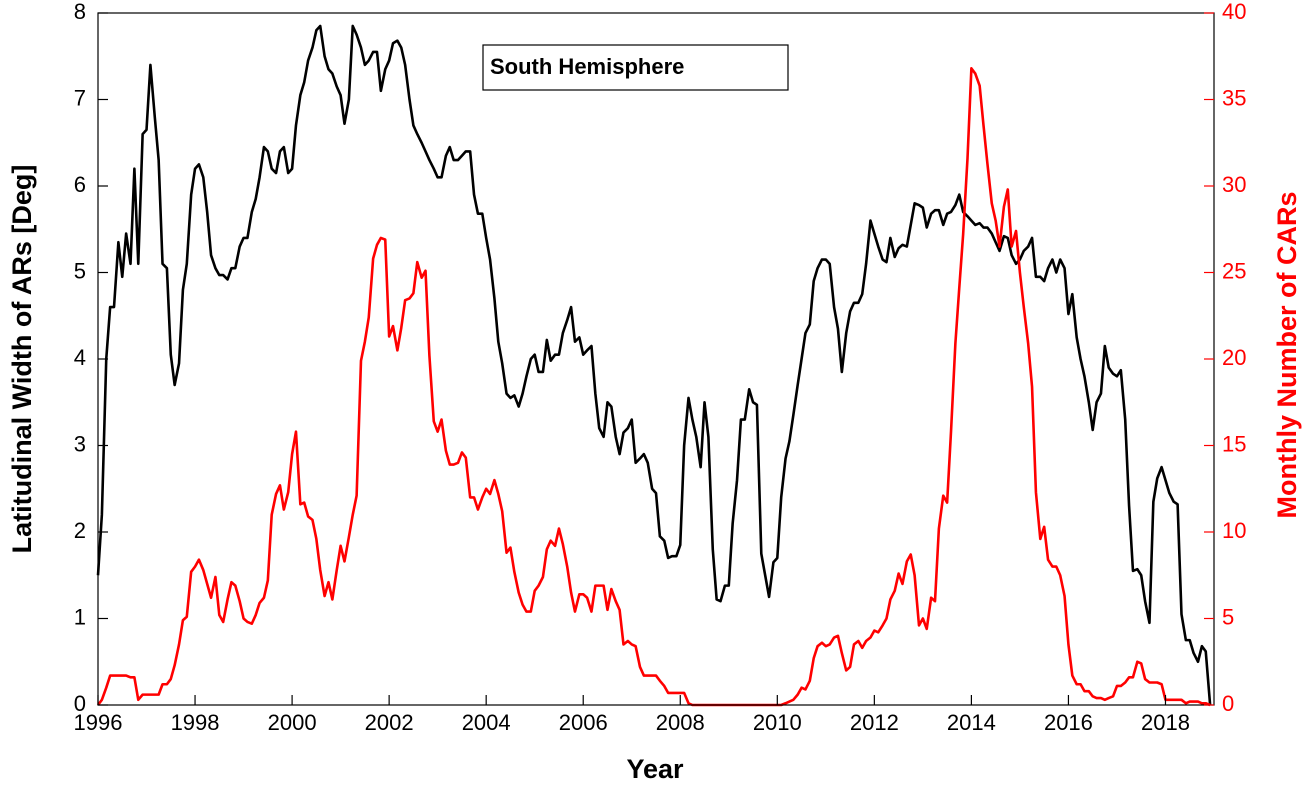 The image size is (1309, 787). Describe the element at coordinates (1234, 184) in the screenshot. I see `y2-tick-label: 30` at that location.